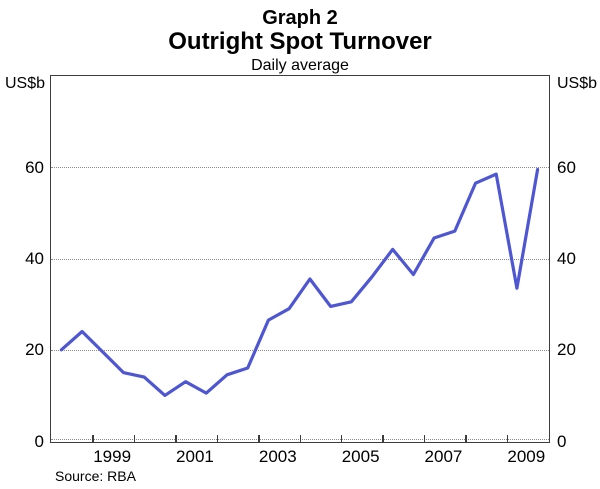  Describe the element at coordinates (566, 167) in the screenshot. I see `y-axis-label-right-60: 60` at that location.